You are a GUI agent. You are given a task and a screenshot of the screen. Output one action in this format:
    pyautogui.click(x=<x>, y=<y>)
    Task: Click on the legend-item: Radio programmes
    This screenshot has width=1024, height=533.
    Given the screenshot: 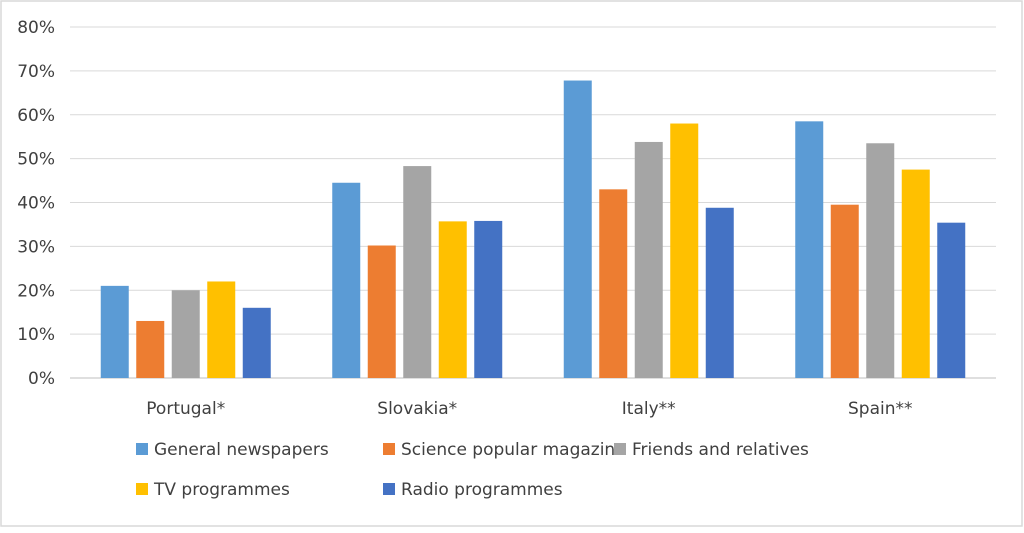 What is the action you would take?
    pyautogui.click(x=473, y=490)
    